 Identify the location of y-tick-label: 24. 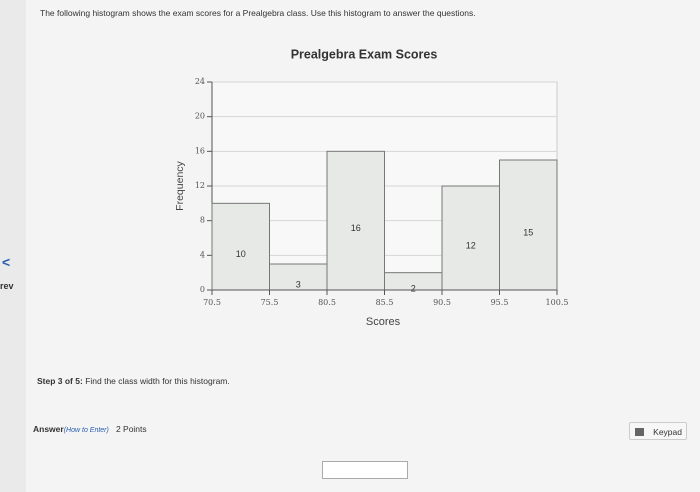
(200, 81).